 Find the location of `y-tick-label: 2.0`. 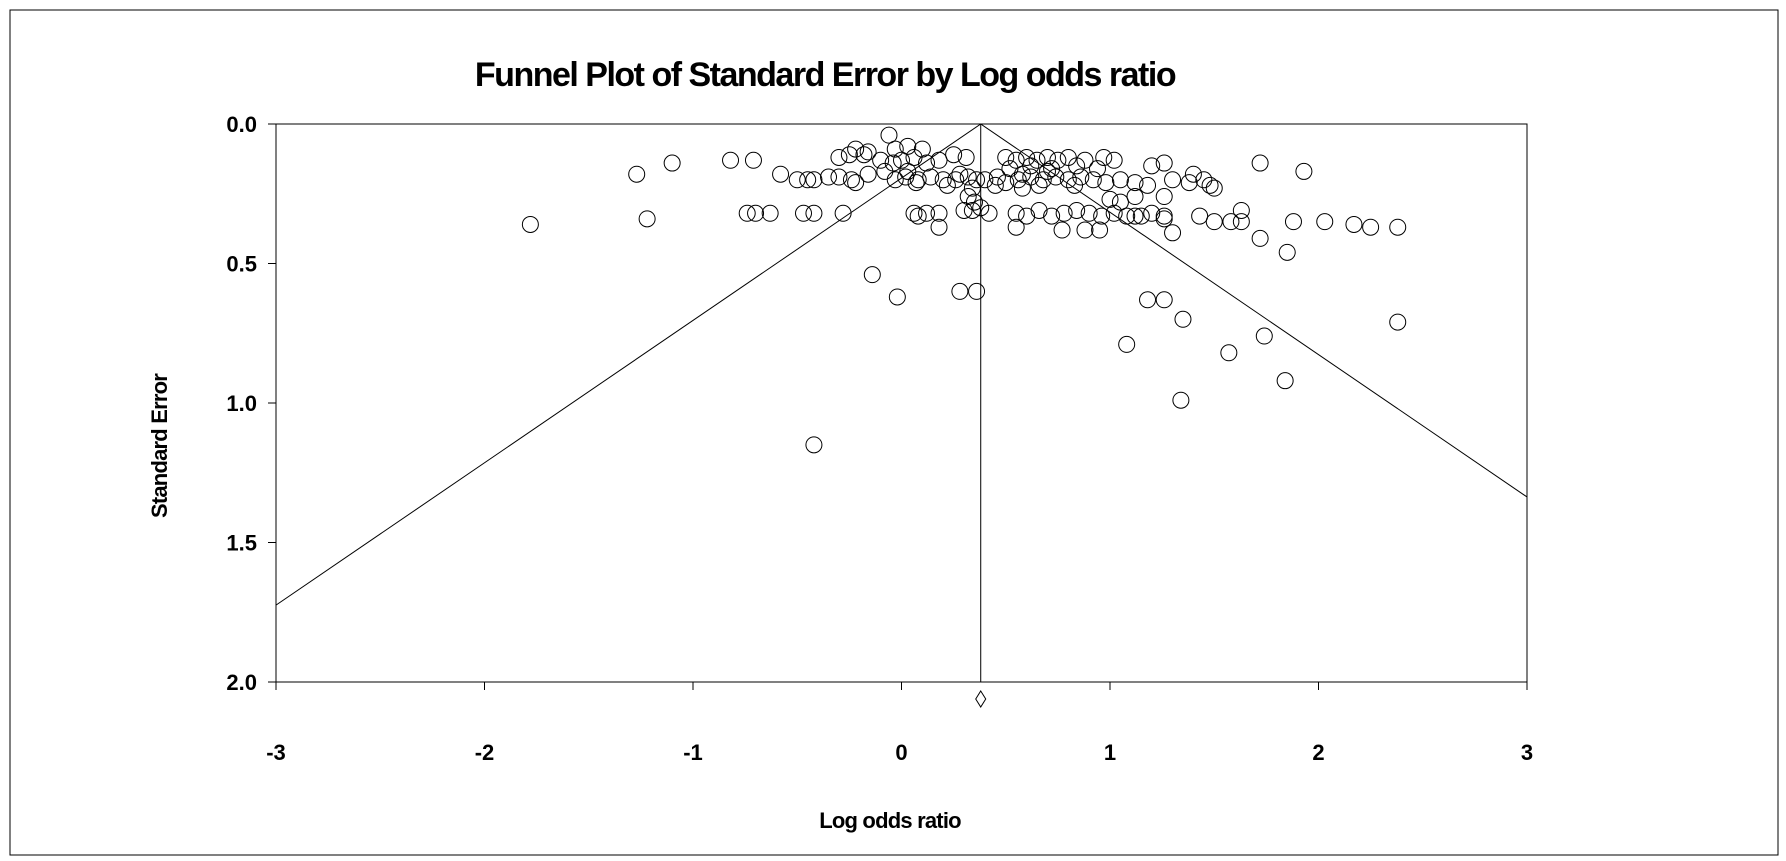

y-tick-label: 2.0 is located at coordinates (241, 682).